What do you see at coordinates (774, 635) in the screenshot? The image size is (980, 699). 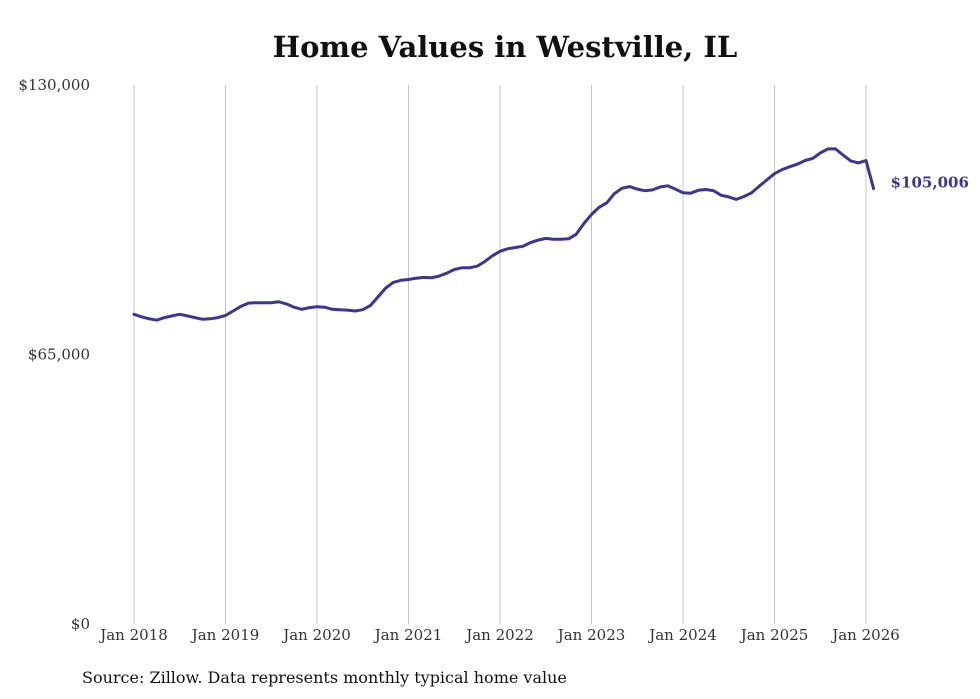 I see `x-tick-label: Jan 2025` at bounding box center [774, 635].